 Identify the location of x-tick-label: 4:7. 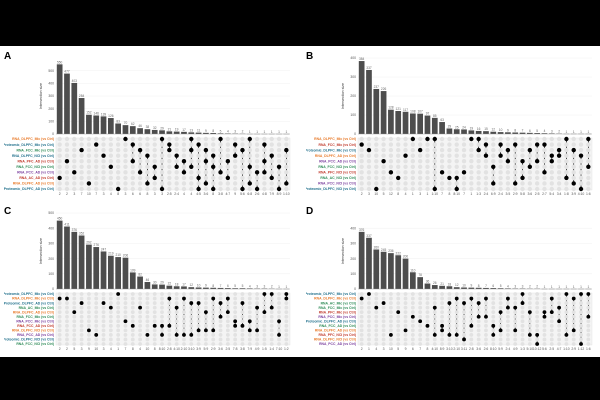
(227, 194).